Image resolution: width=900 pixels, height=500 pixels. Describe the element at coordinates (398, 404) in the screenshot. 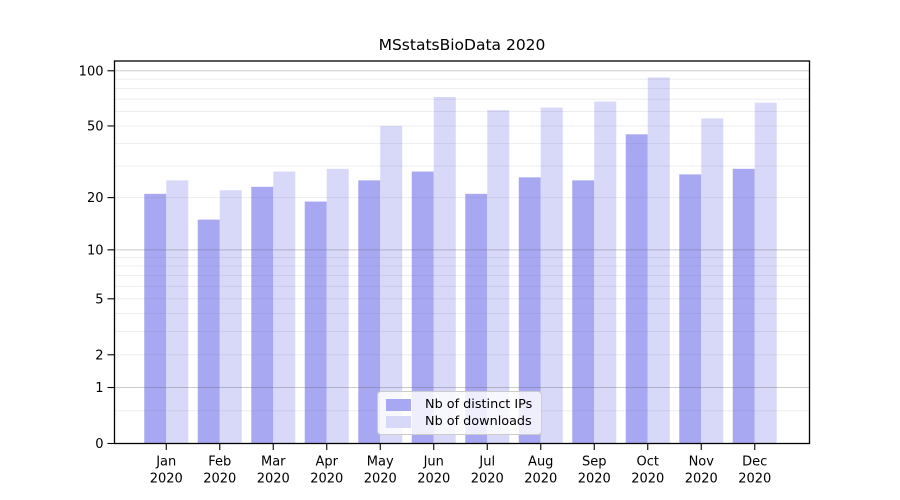

I see `legend-swatch-distinct-ips` at that location.